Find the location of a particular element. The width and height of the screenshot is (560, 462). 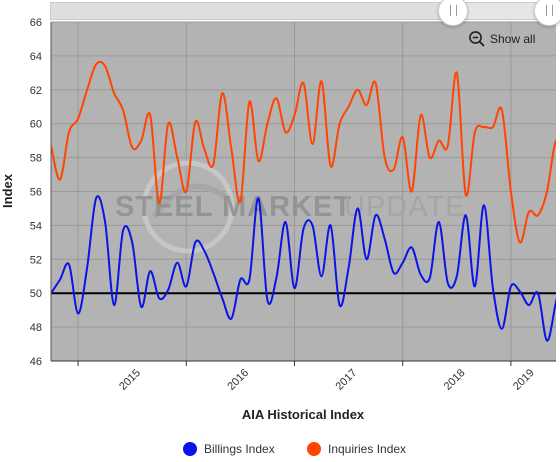

navigator-right-handle is located at coordinates (547, 13).